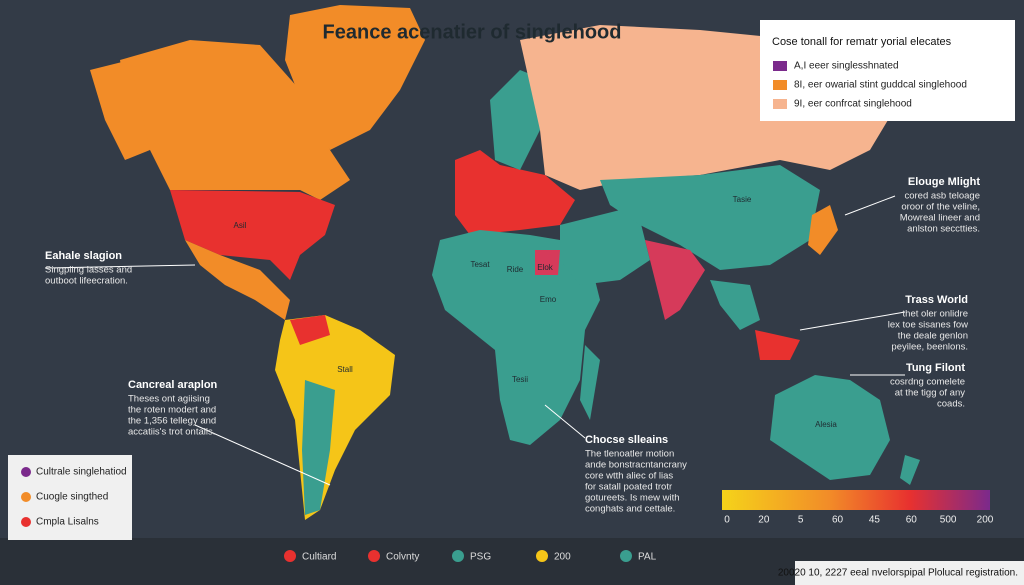 The width and height of the screenshot is (1024, 585). What do you see at coordinates (943, 229) in the screenshot?
I see `annotation-line: anlston secctties.` at bounding box center [943, 229].